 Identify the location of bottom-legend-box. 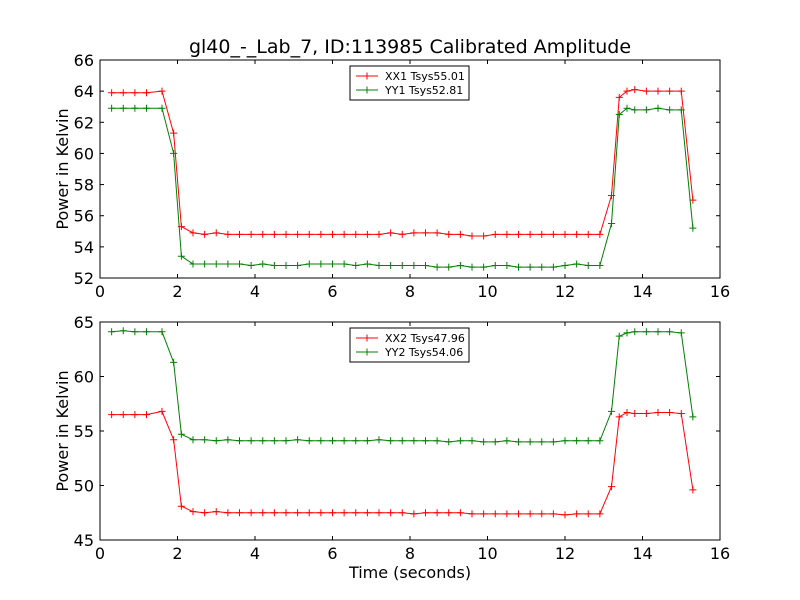
(409, 345).